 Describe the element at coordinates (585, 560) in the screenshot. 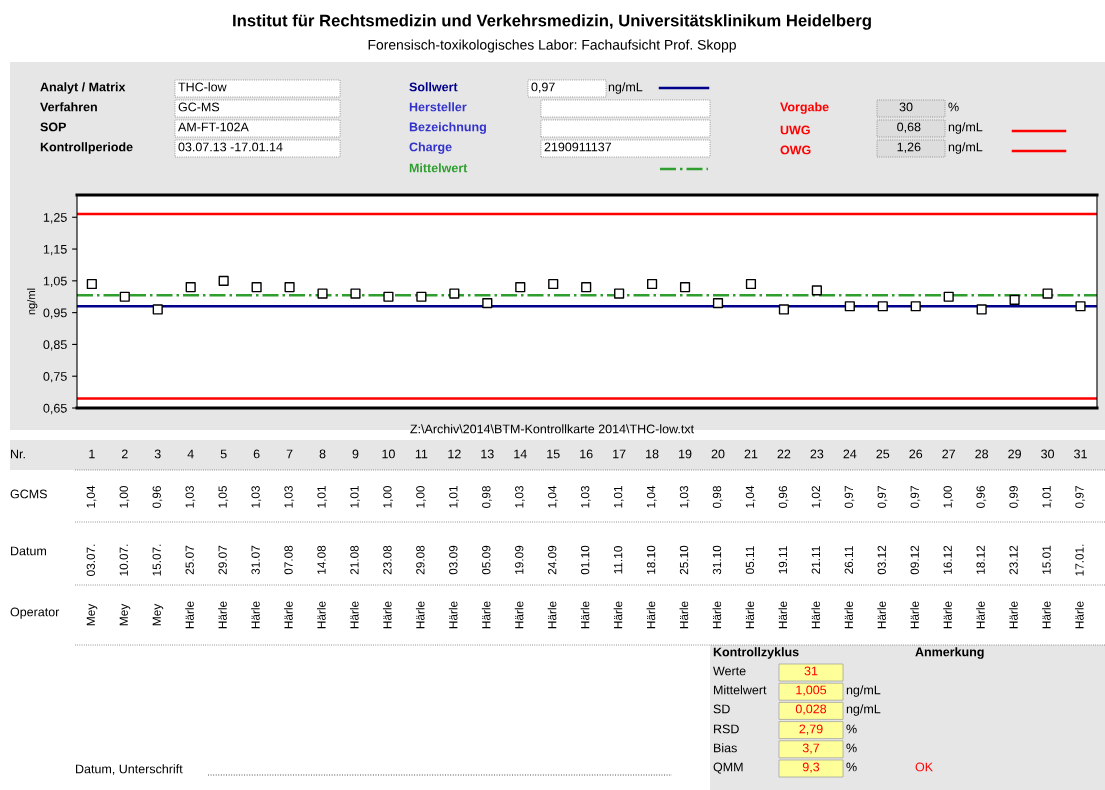

I see `text: 01.10` at that location.